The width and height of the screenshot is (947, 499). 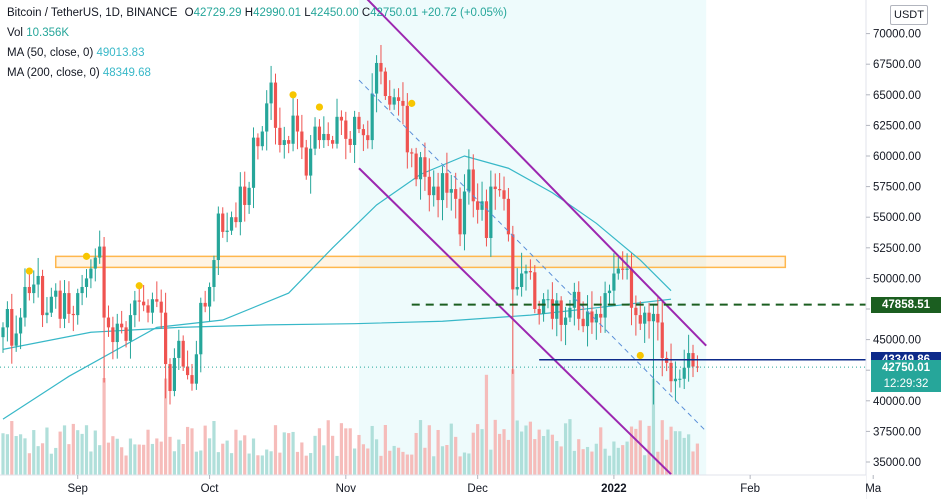 What do you see at coordinates (257, 33) in the screenshot?
I see `volume-row: Vol 10.356K` at bounding box center [257, 33].